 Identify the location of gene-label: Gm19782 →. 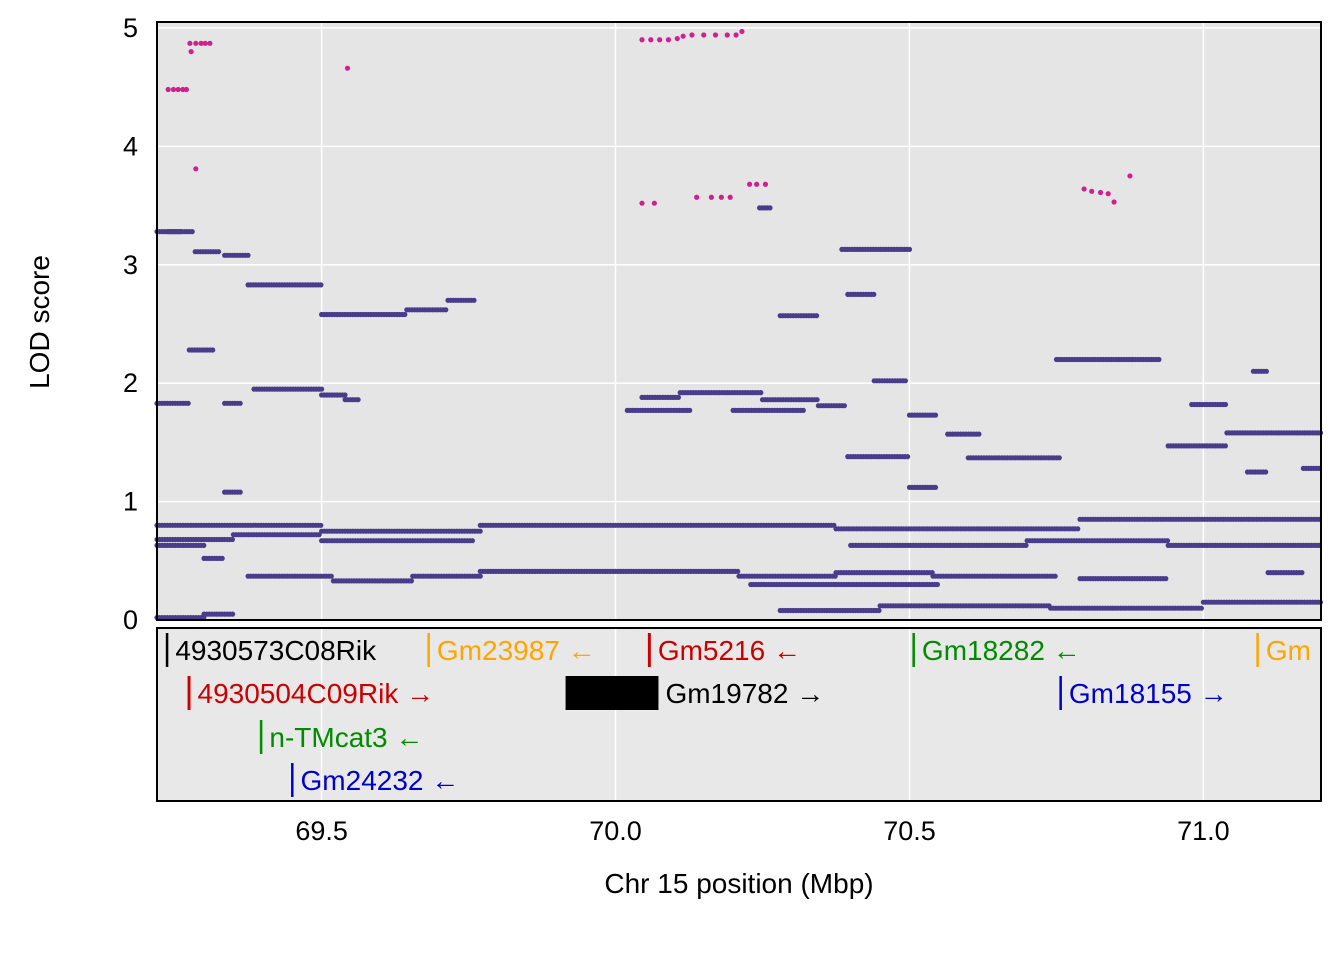
(744, 693).